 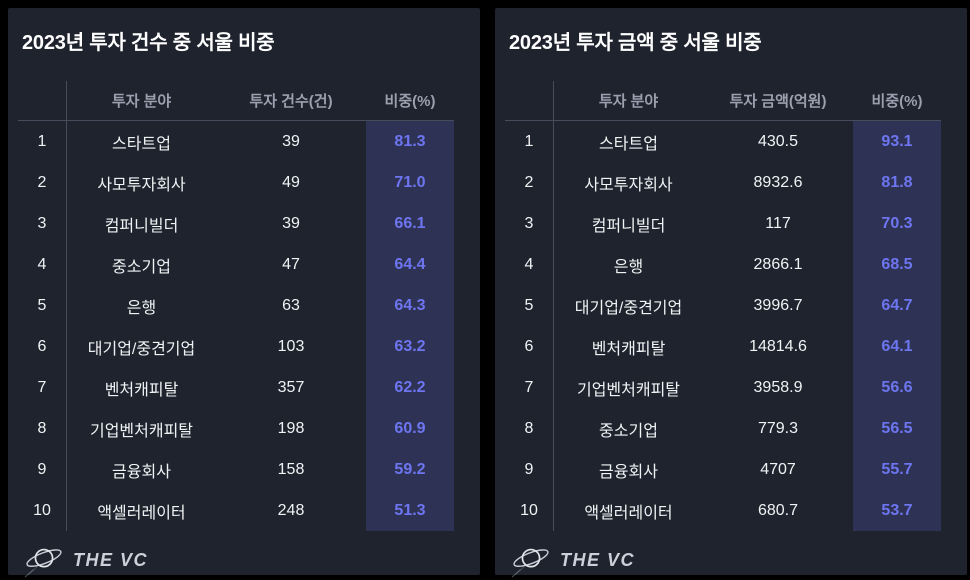 What do you see at coordinates (778, 387) in the screenshot?
I see `cell-value: 3958.9` at bounding box center [778, 387].